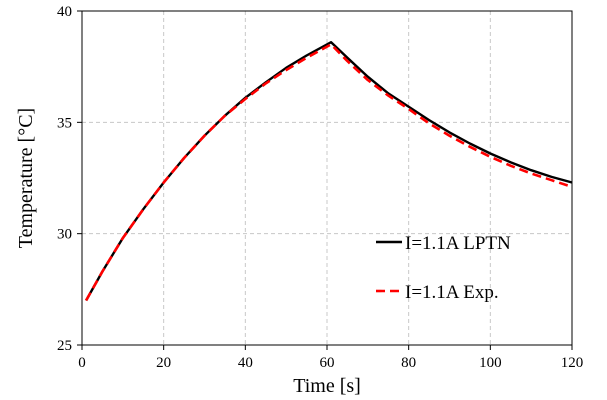 The width and height of the screenshot is (607, 400). What do you see at coordinates (64, 12) in the screenshot?
I see `y-tick-label: 40` at bounding box center [64, 12].